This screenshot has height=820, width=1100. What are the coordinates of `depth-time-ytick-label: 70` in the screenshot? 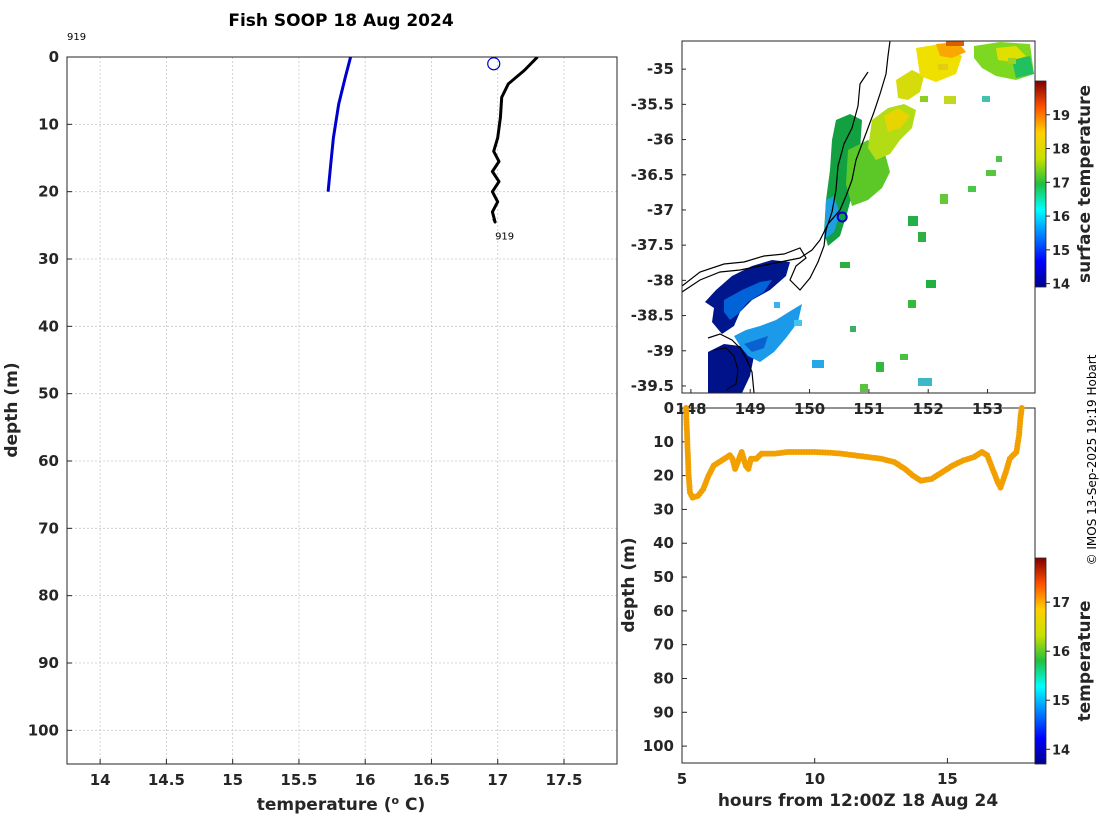 It's located at (663, 645).